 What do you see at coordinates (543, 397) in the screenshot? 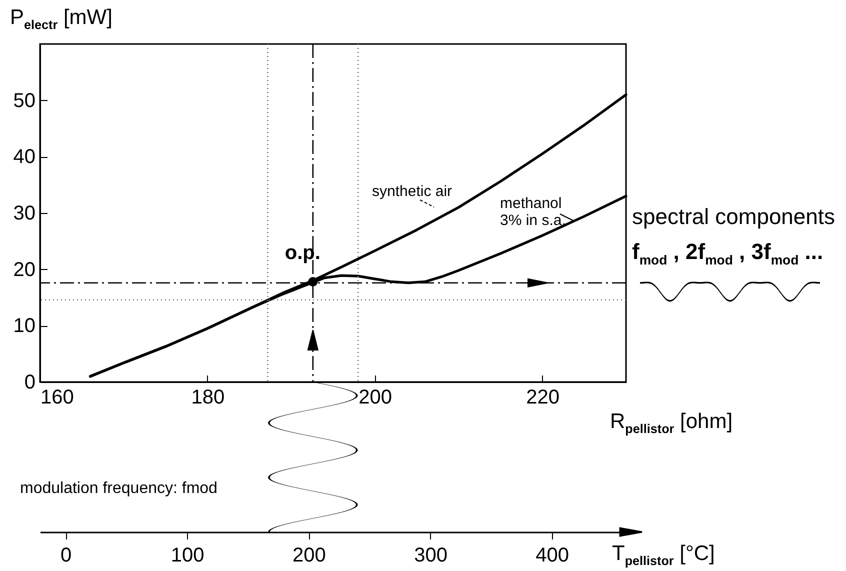
I see `x-tick-label: 220` at bounding box center [543, 397].